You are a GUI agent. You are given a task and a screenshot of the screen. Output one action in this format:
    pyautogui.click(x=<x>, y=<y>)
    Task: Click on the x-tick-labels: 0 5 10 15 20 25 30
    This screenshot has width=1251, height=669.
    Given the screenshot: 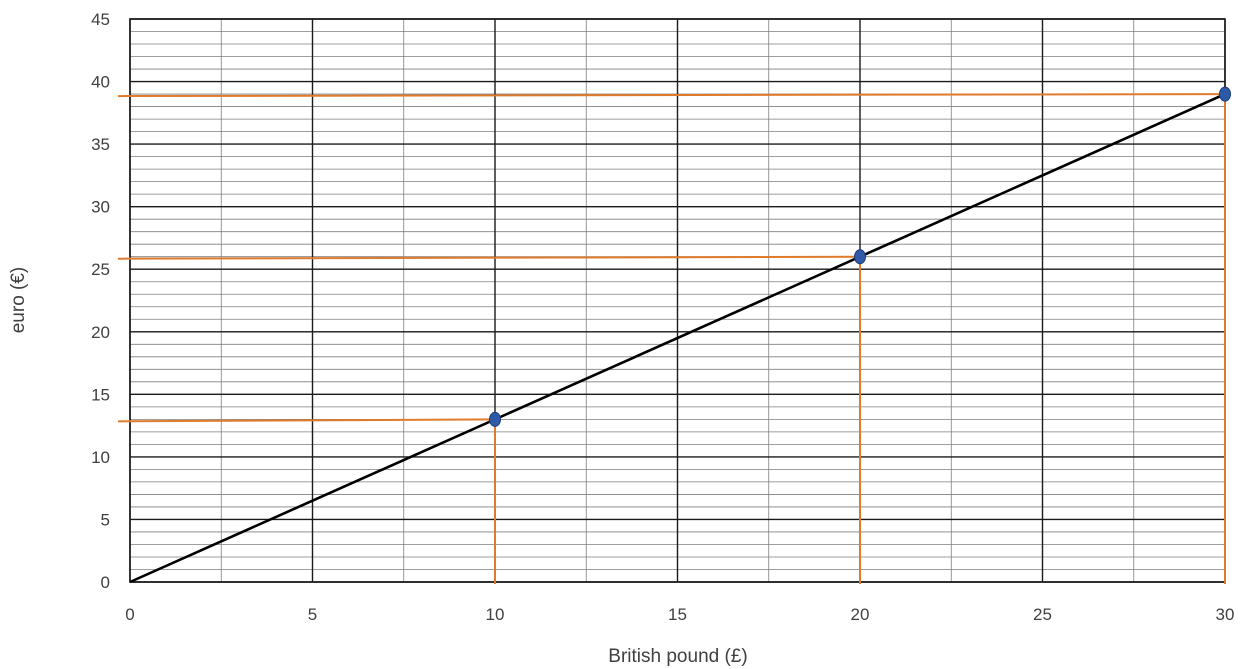 What is the action you would take?
    pyautogui.click(x=679, y=614)
    